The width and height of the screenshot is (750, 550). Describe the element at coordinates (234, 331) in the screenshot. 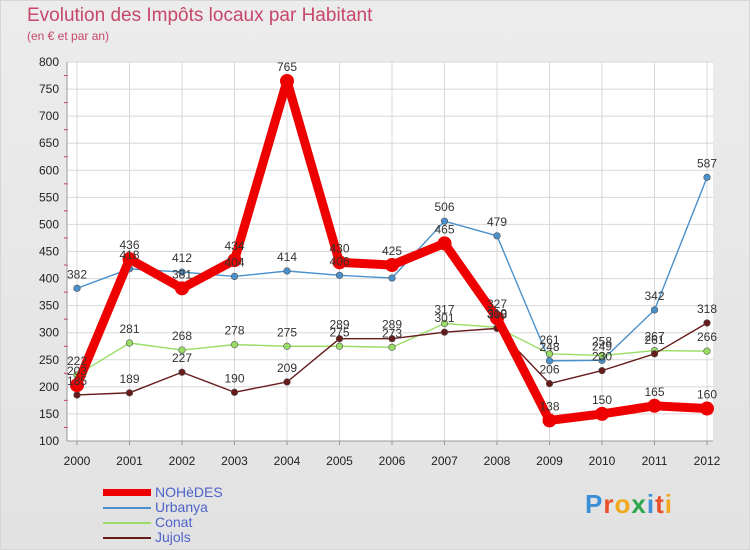

I see `data-label: 278` at that location.